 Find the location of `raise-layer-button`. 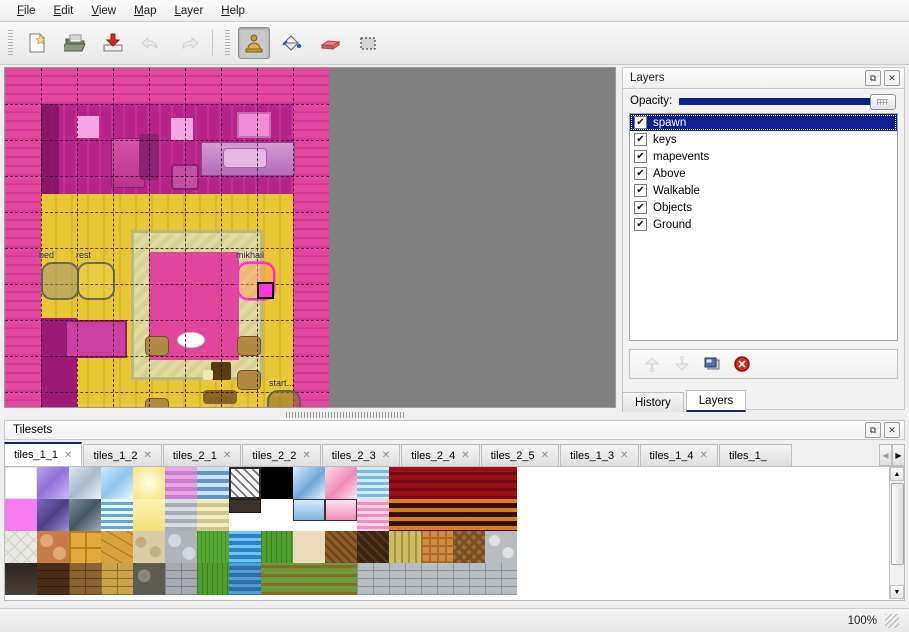

raise-layer-button is located at coordinates (652, 364).